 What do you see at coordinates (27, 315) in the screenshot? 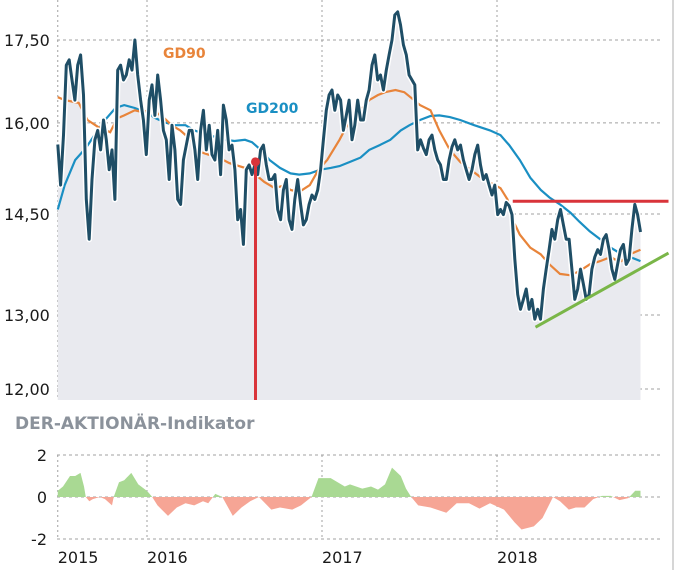
I see `price-y-tick: 13,00` at bounding box center [27, 315].